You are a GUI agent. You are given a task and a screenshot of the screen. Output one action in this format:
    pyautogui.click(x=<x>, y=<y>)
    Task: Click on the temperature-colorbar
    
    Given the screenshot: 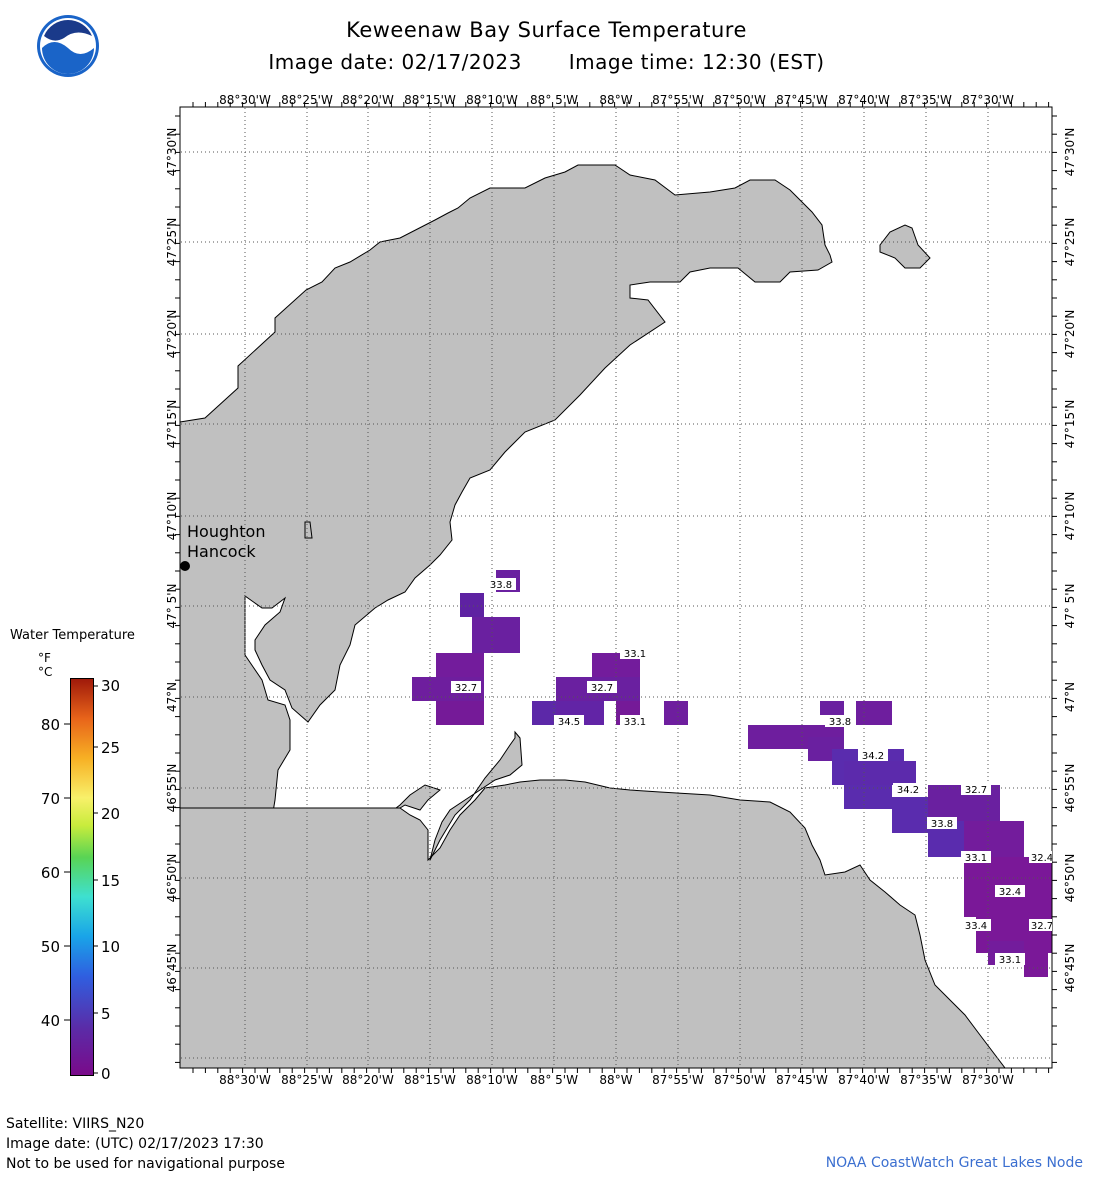 What is the action you would take?
    pyautogui.click(x=82, y=877)
    